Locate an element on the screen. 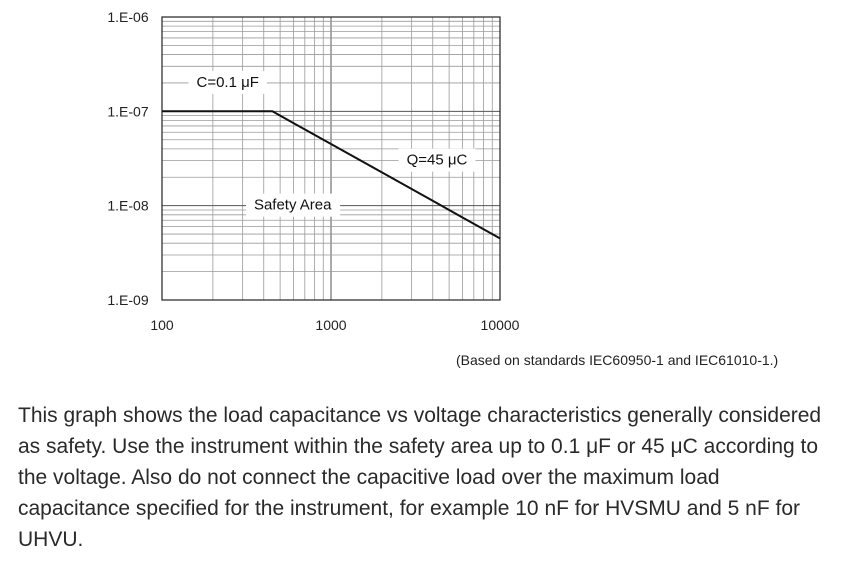 This screenshot has height=561, width=842. annotation-label: Q=45 μC is located at coordinates (437, 160).